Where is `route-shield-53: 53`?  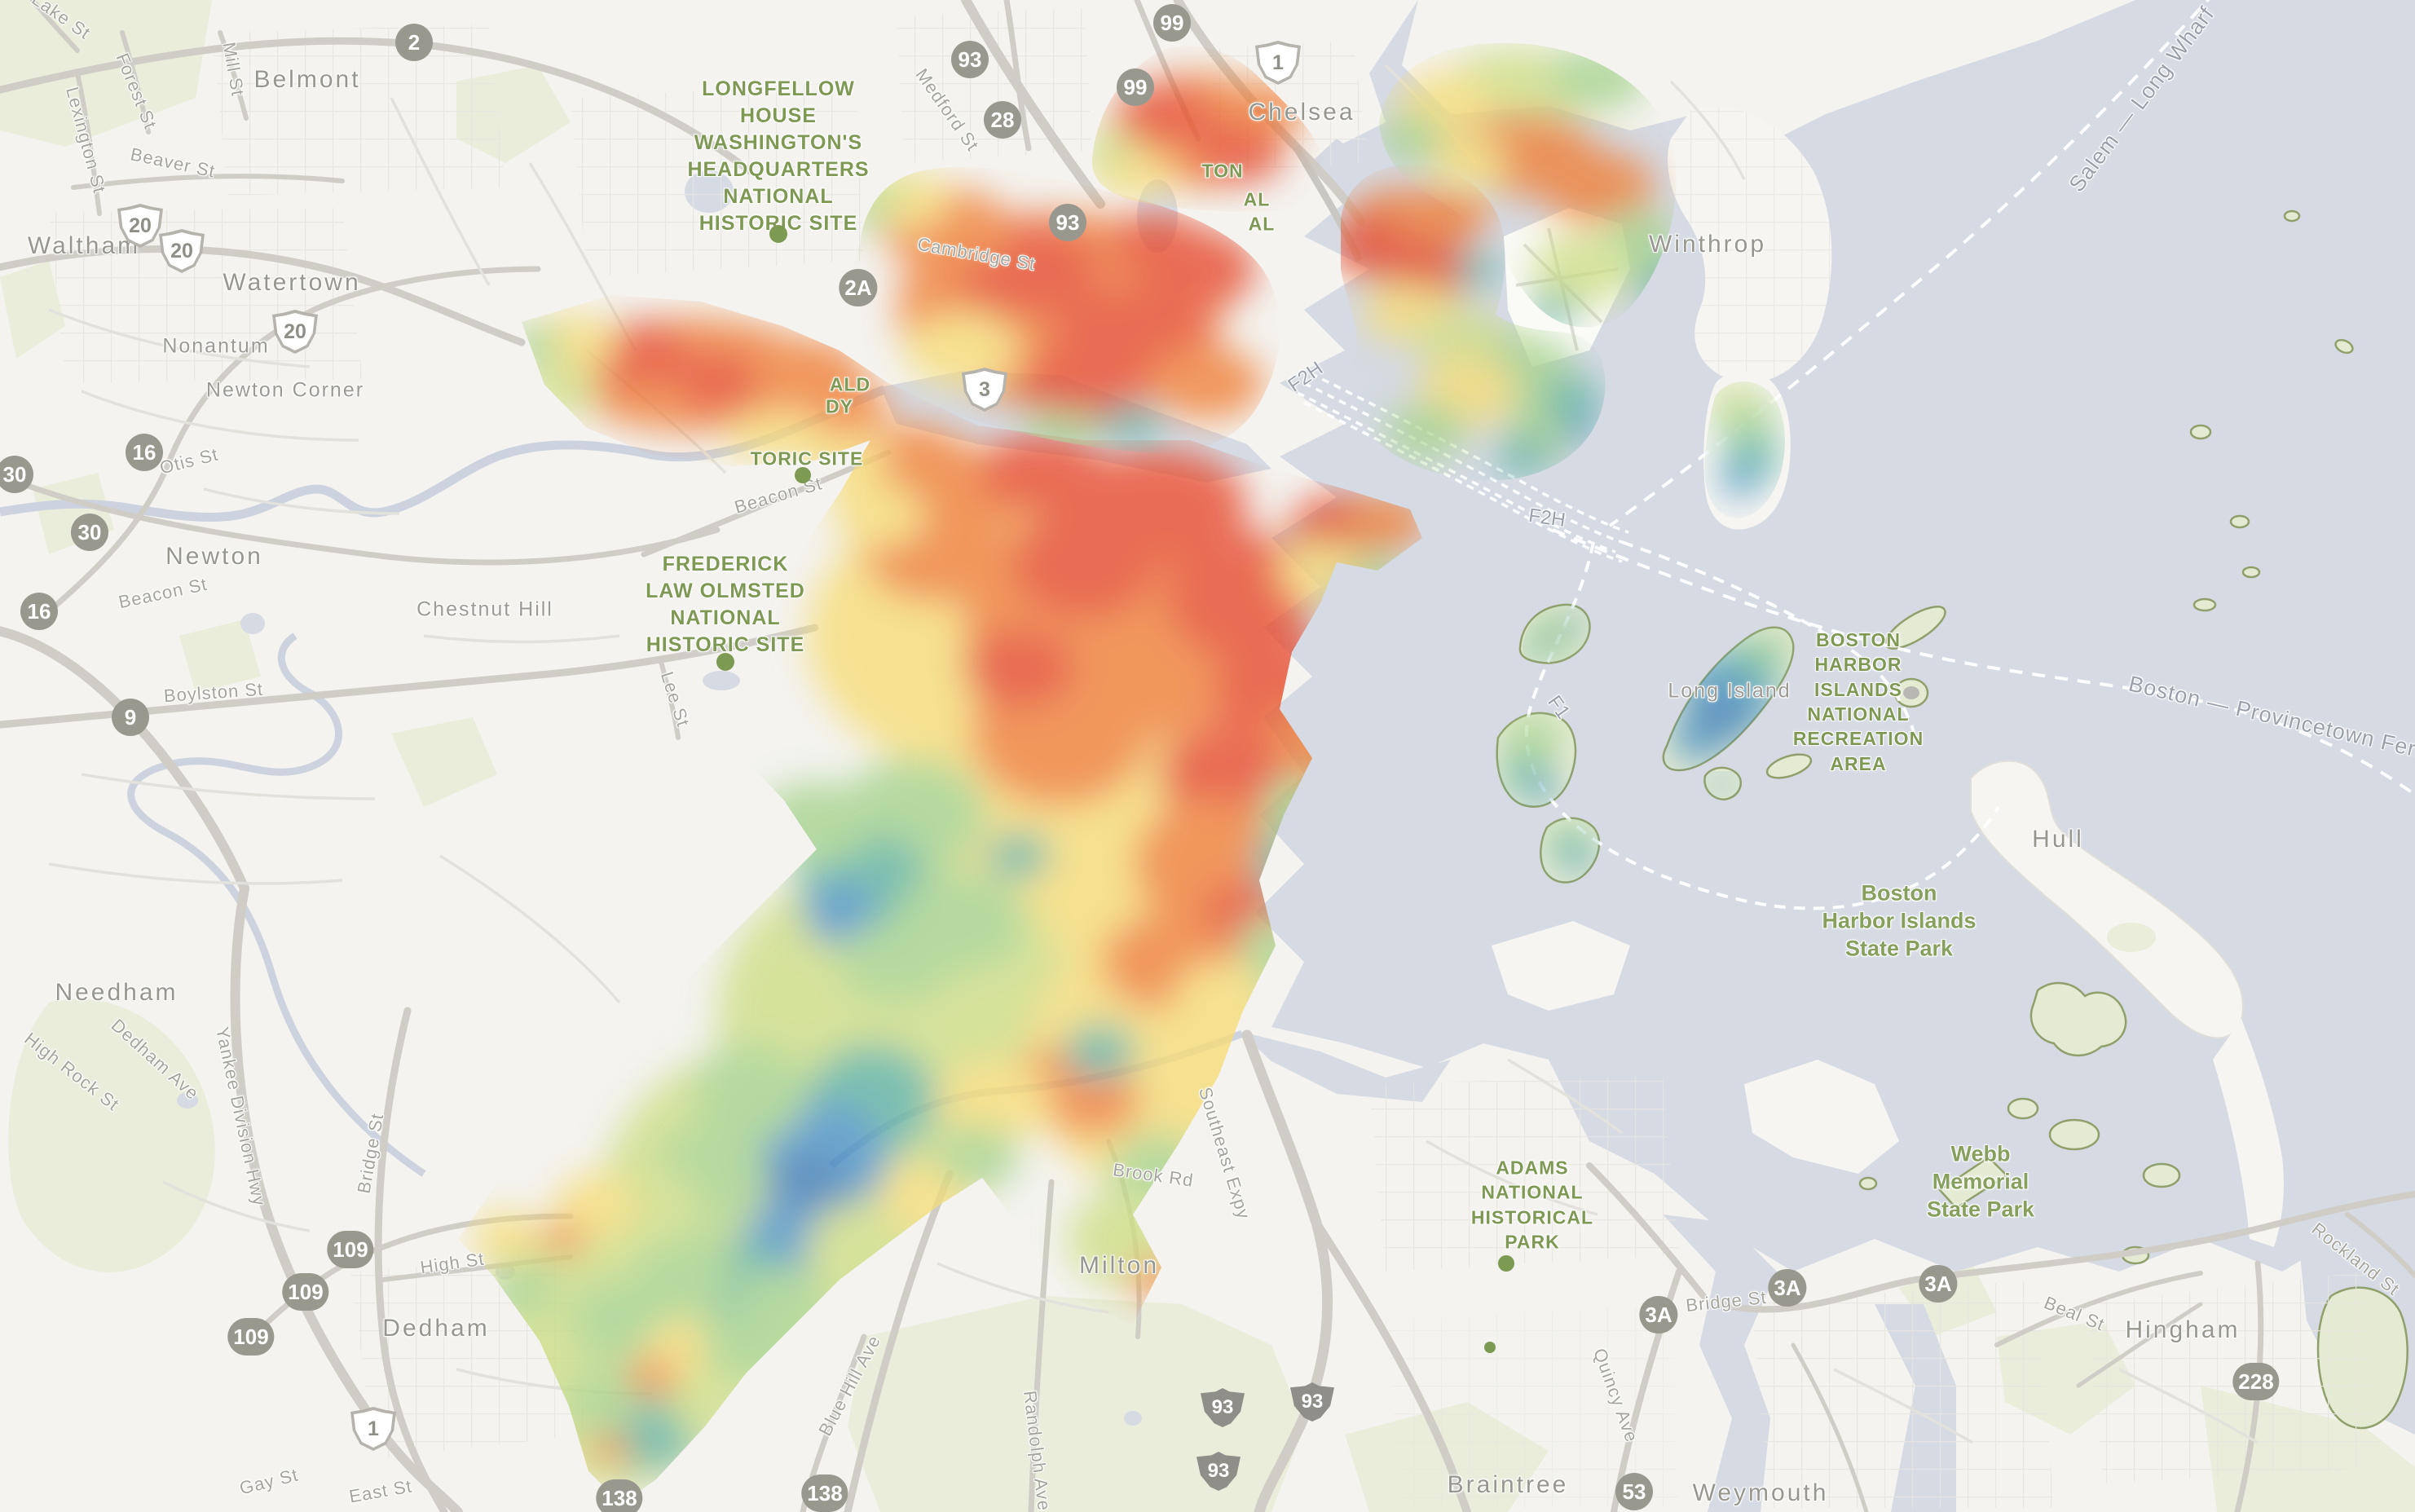
route-shield-53: 53 is located at coordinates (1634, 1491).